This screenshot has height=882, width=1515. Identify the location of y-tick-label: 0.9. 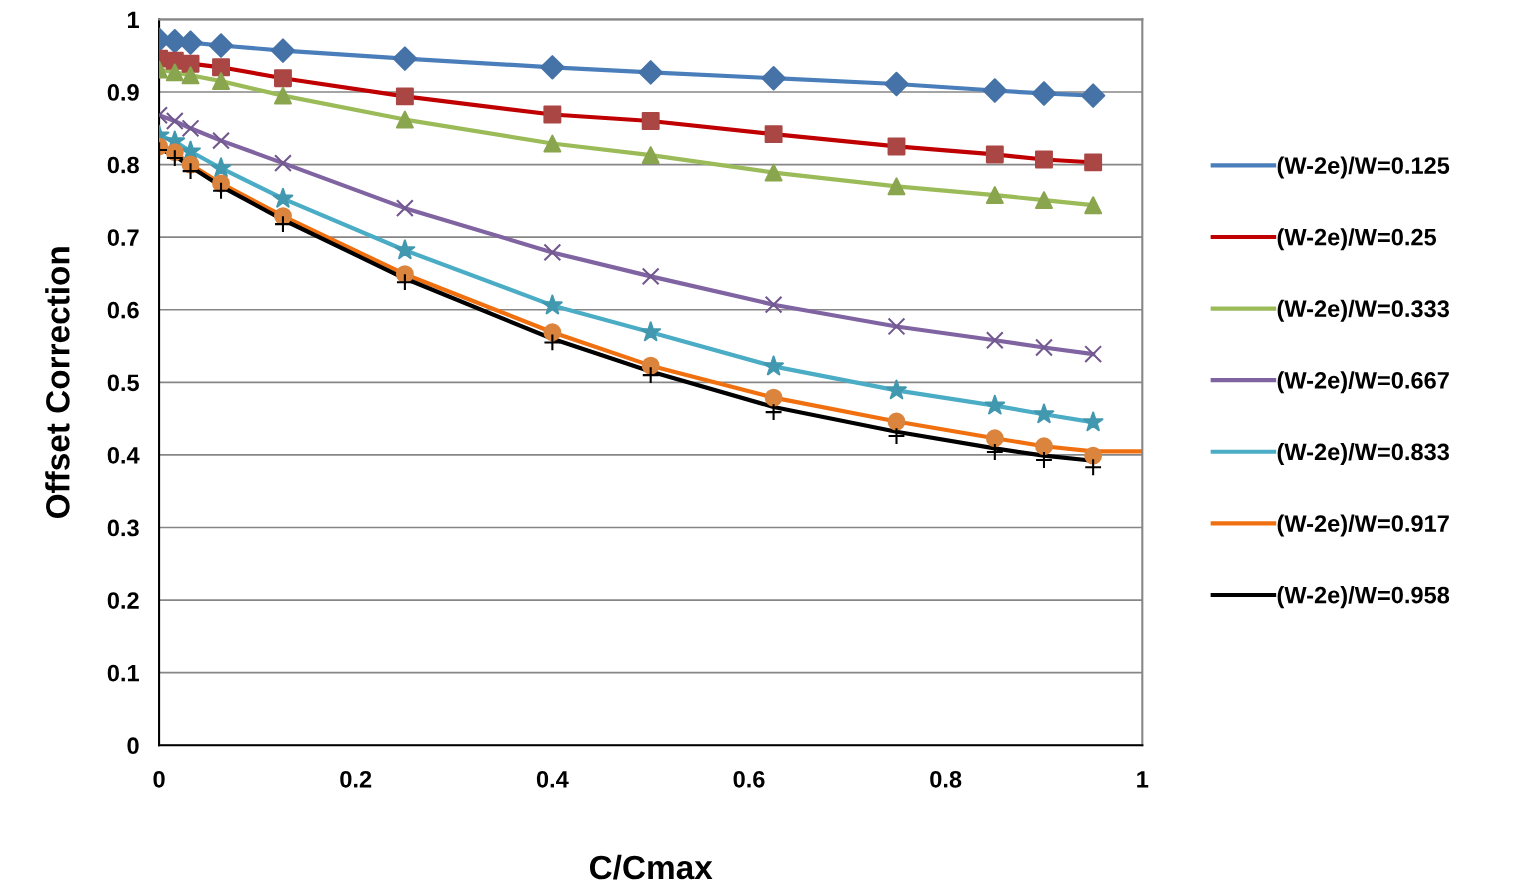
(123, 92).